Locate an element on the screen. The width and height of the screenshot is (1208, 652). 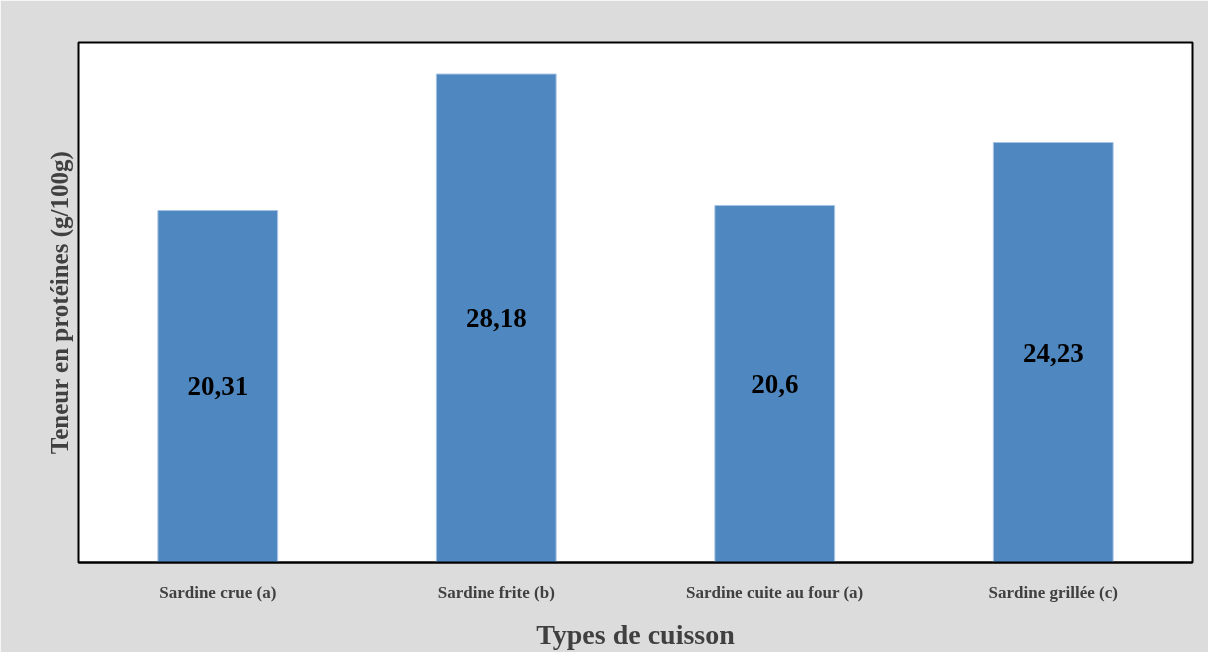
y-axis-title: Teneur en protéines (g/100g) is located at coordinates (59, 303).